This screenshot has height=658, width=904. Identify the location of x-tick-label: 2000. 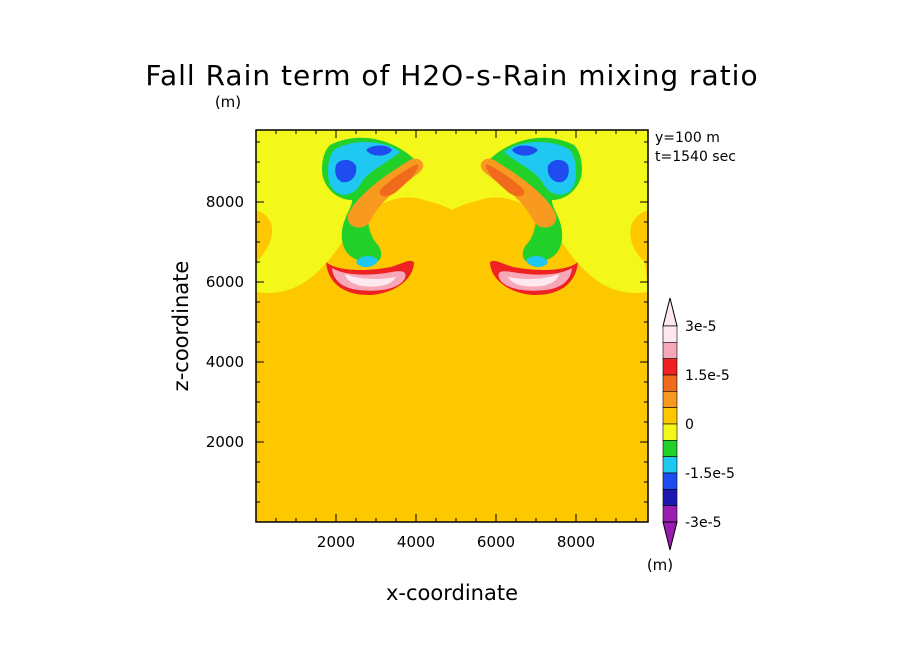
(336, 542).